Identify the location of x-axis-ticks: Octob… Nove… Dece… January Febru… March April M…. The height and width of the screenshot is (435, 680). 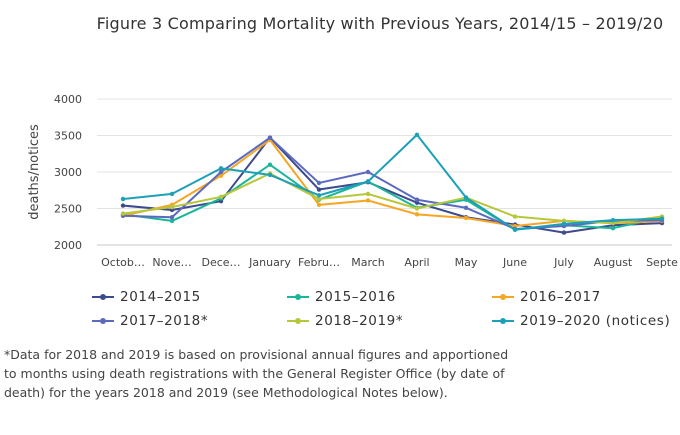
(389, 262).